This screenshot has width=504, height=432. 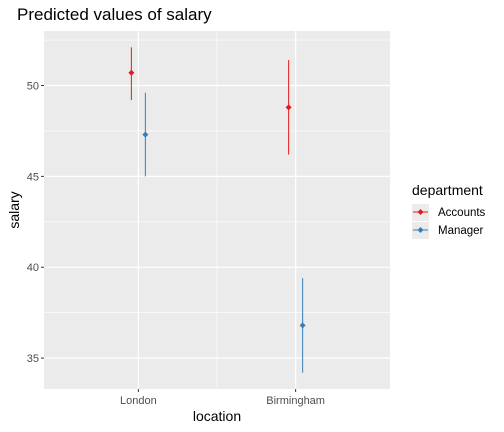 I want to click on legend-label: Accounts, so click(x=462, y=213).